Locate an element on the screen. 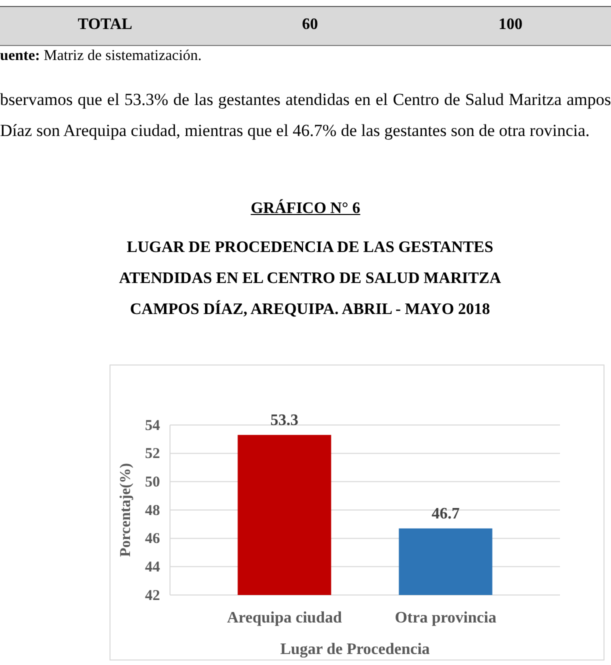  text: bservamos que el 53.3% de las gestantes atendidas en el Centro de Salud Maritza ampos Díaz son Arequipa ciudad, mientras que el 46.7% de las gestantes son de otra rovincia. is located at coordinates (305, 115).